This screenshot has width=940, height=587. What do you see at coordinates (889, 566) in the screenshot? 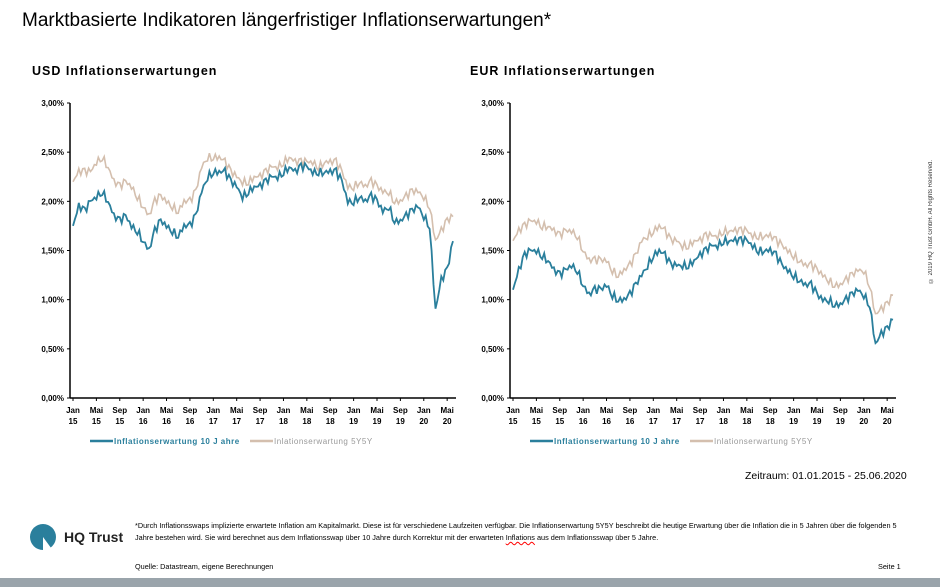
I see `page-number: Seite 1` at bounding box center [889, 566].